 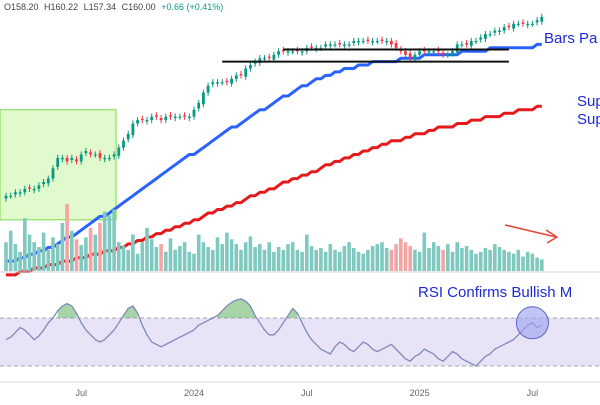 I want to click on support-label-upper: Sup, so click(x=588, y=101).